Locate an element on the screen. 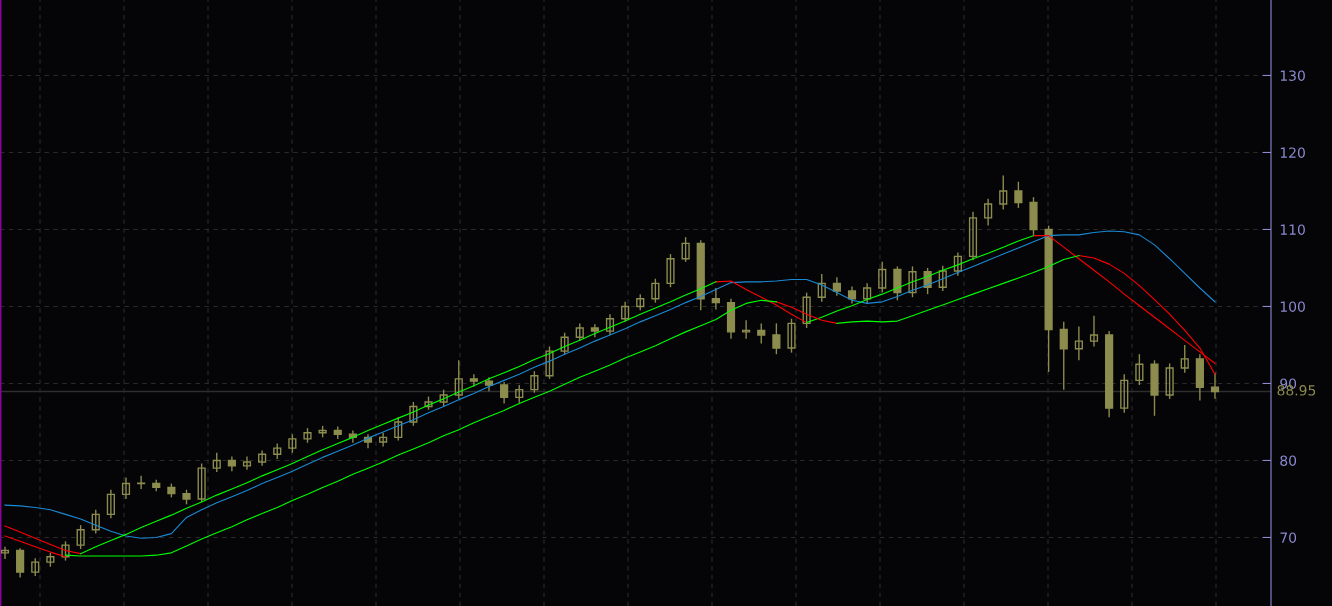  y-tick-label: 70 is located at coordinates (1288, 537).